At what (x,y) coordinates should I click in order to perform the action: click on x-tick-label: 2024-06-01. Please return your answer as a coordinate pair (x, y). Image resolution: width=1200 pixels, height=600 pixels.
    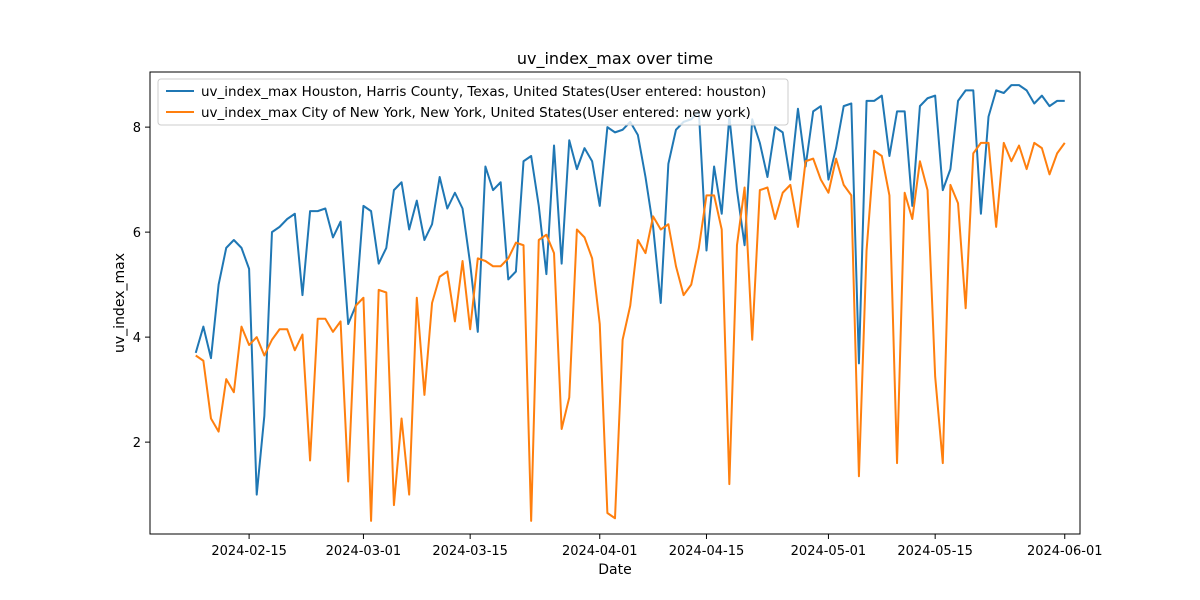
    Looking at the image, I should click on (1065, 551).